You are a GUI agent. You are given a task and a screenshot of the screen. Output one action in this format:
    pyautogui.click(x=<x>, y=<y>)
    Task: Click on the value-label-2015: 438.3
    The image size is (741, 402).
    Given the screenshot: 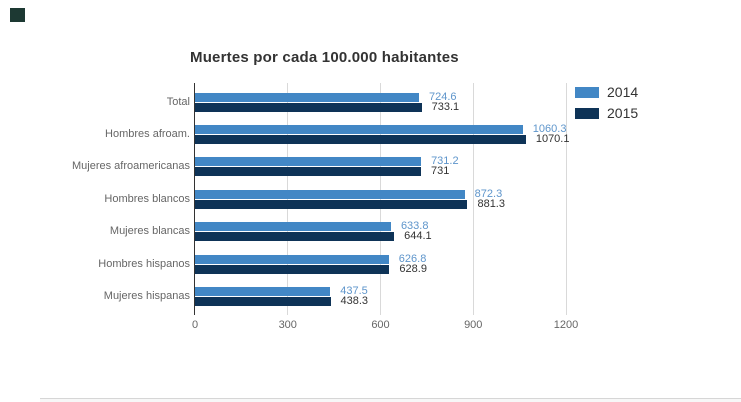 What is the action you would take?
    pyautogui.click(x=354, y=300)
    